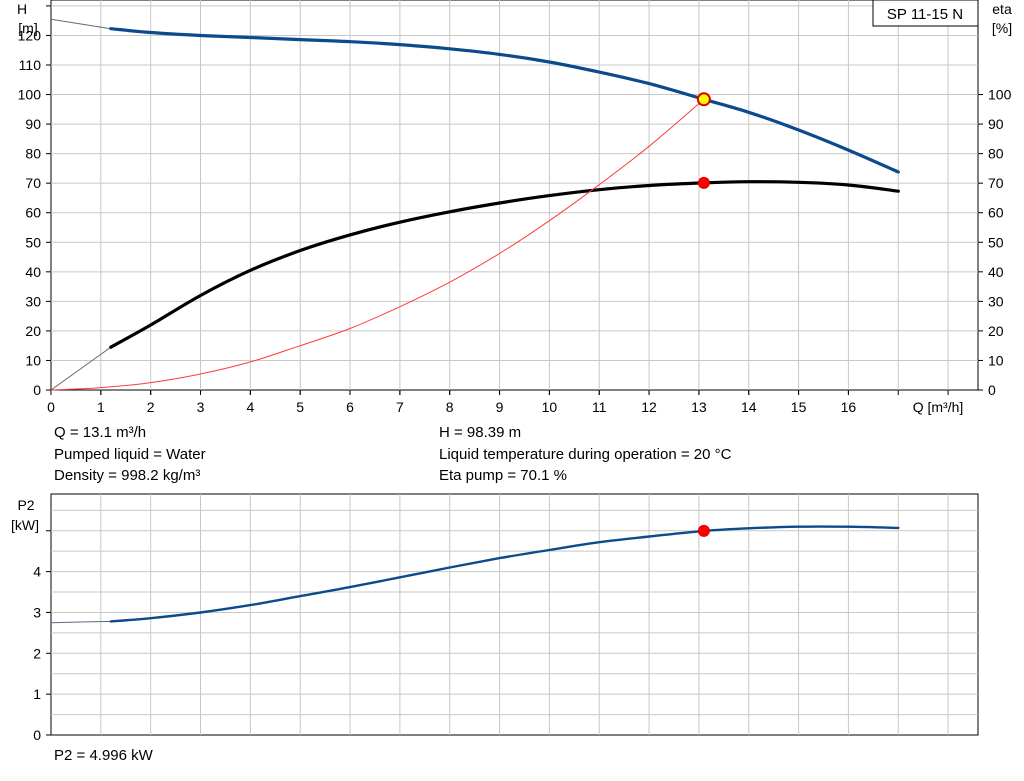  What do you see at coordinates (37, 612) in the screenshot?
I see `p2-tick-label: 3` at bounding box center [37, 612].